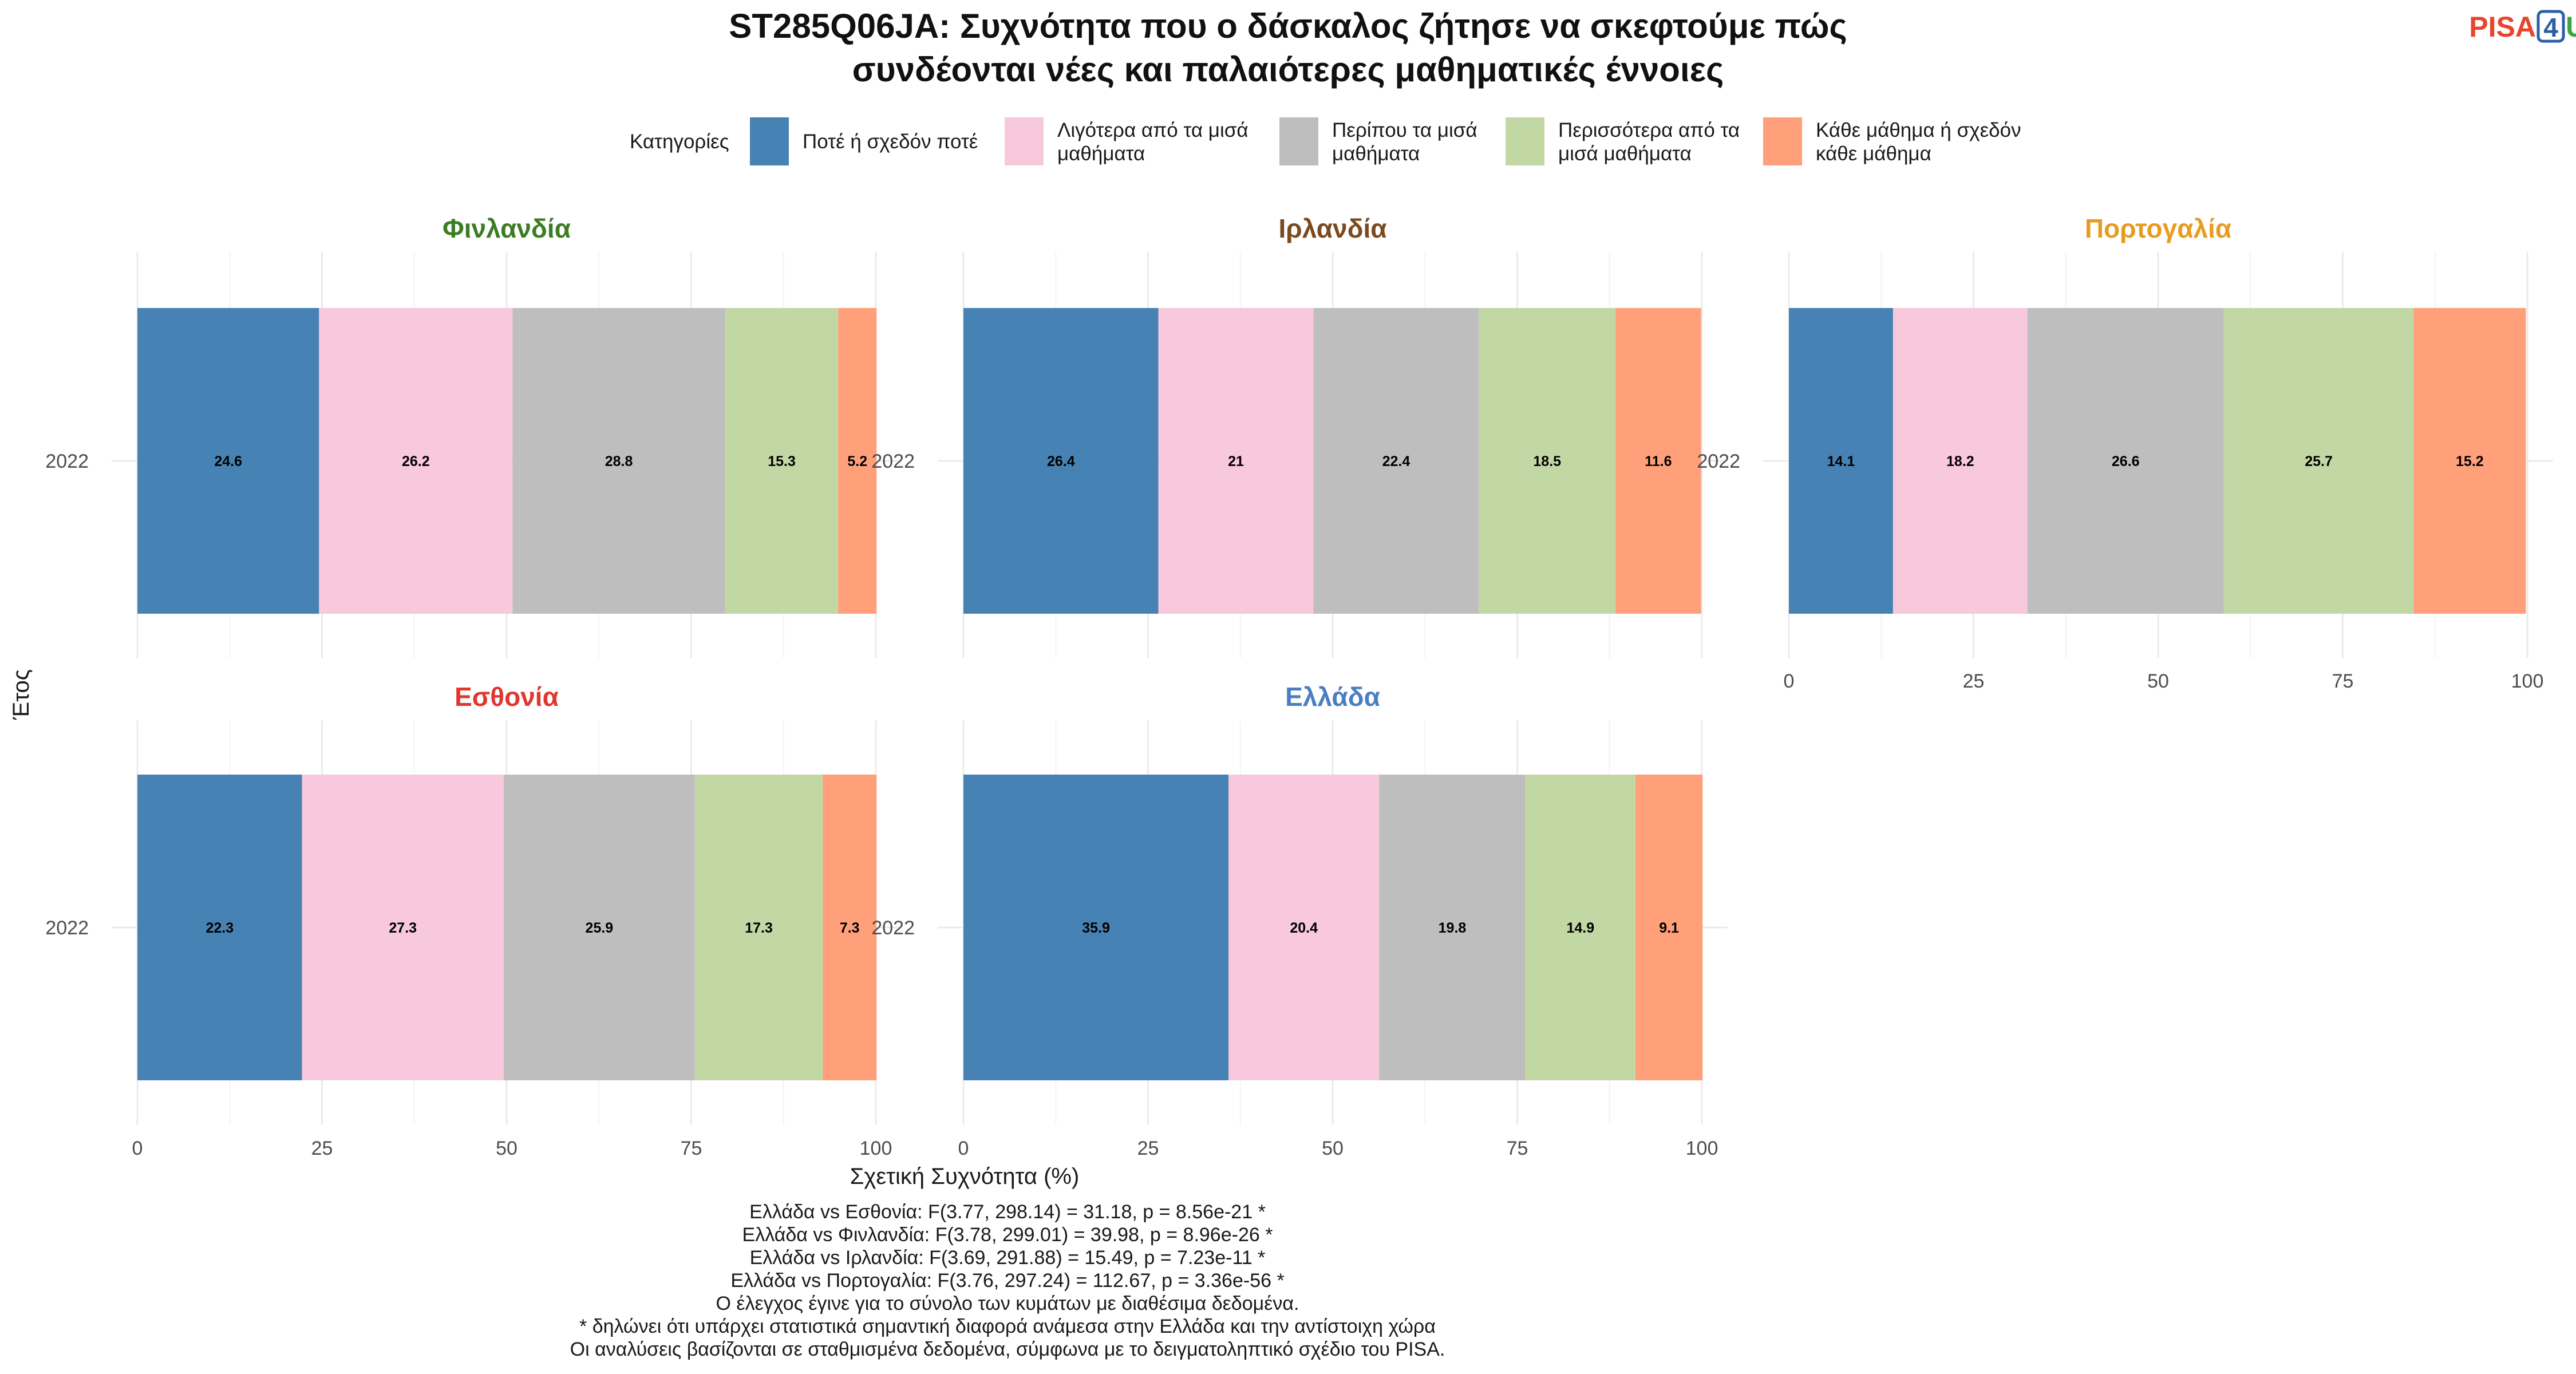 The width and height of the screenshot is (2576, 1374). What do you see at coordinates (1873, 154) in the screenshot?
I see `legend-label-5: κάθε μάθημα` at bounding box center [1873, 154].